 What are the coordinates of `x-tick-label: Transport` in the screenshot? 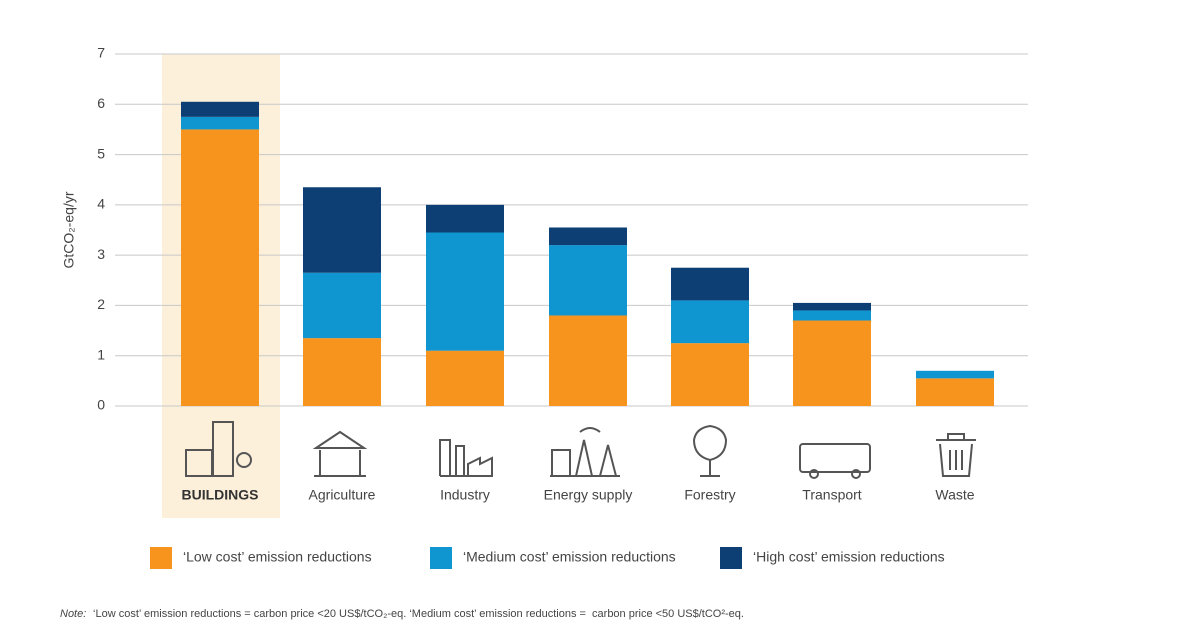 It's located at (832, 495).